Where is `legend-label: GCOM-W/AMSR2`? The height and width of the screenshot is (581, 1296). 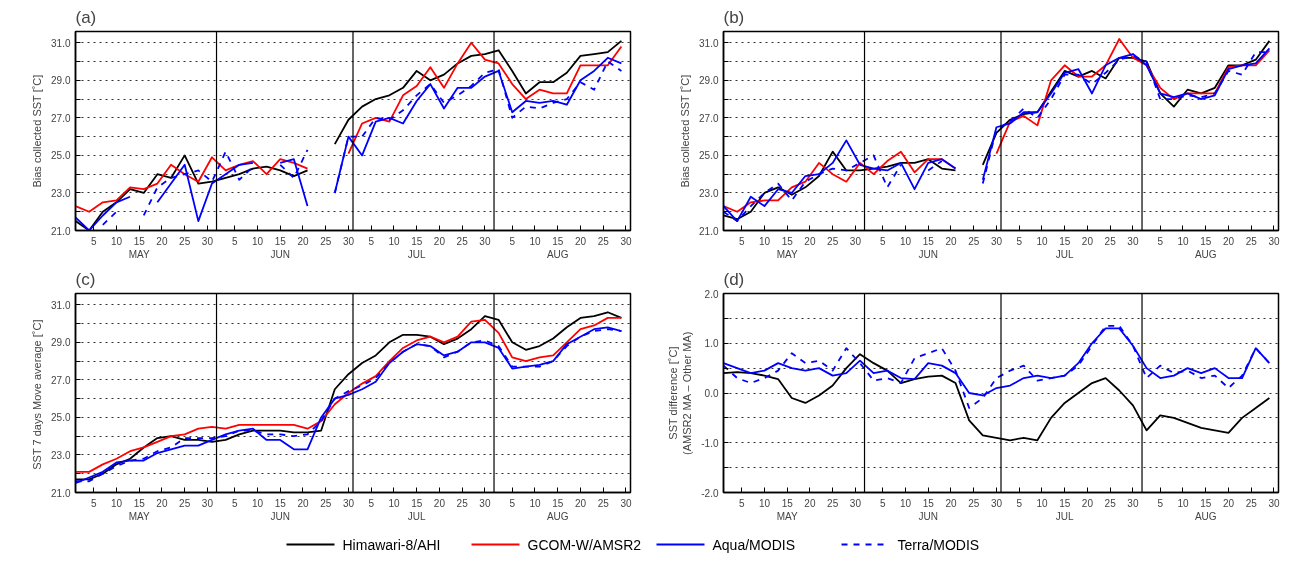
legend-label: GCOM-W/AMSR2 is located at coordinates (584, 544).